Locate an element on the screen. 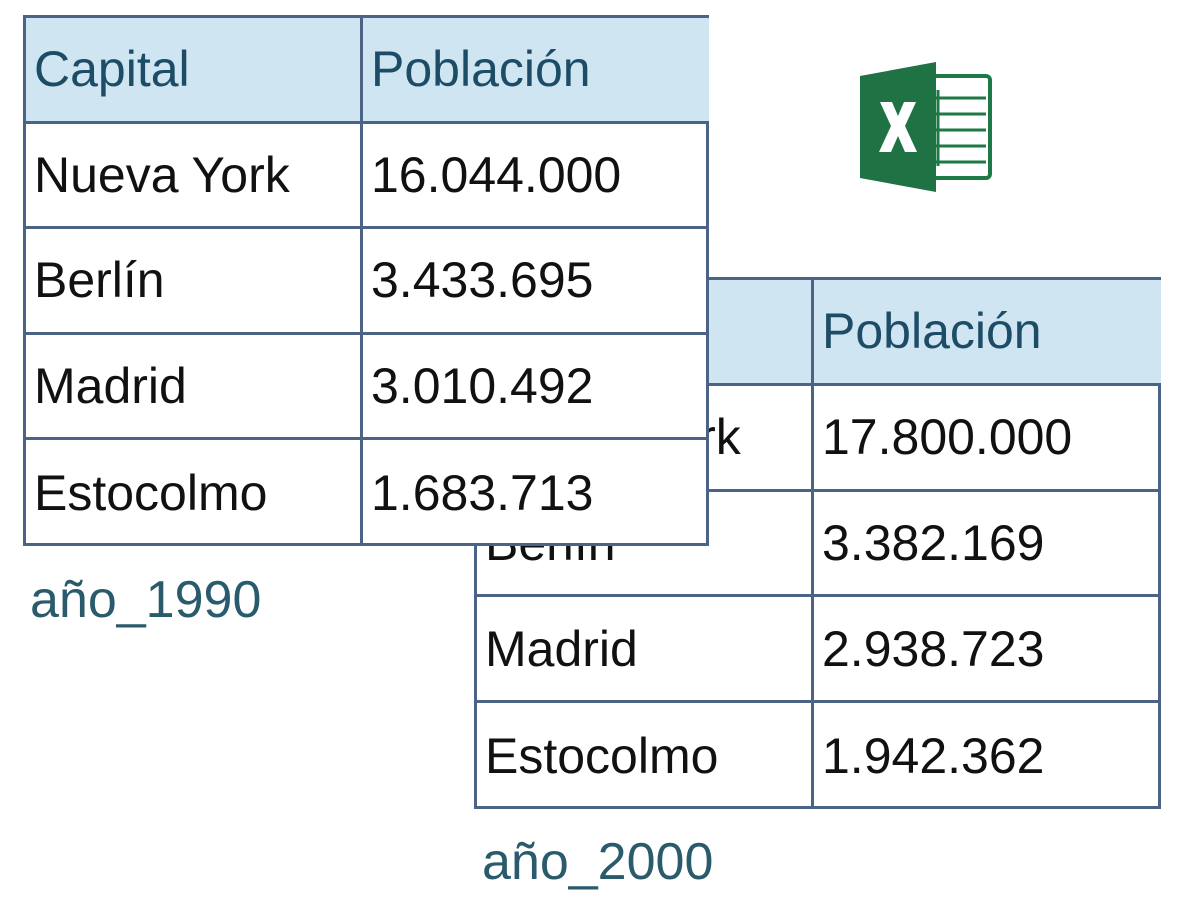 This screenshot has height=912, width=1178. table-caption: año_1990 is located at coordinates (146, 600).